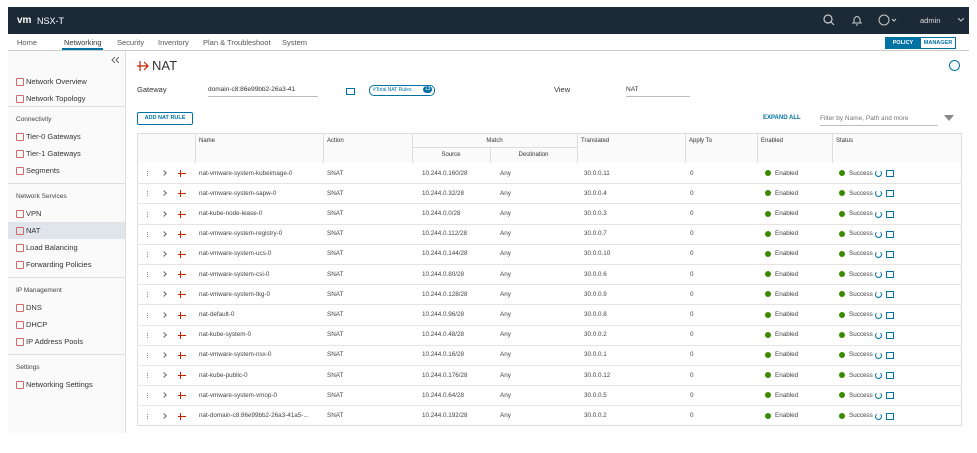 This screenshot has width=977, height=453. I want to click on sidebar-item: IP Address Pools, so click(54, 341).